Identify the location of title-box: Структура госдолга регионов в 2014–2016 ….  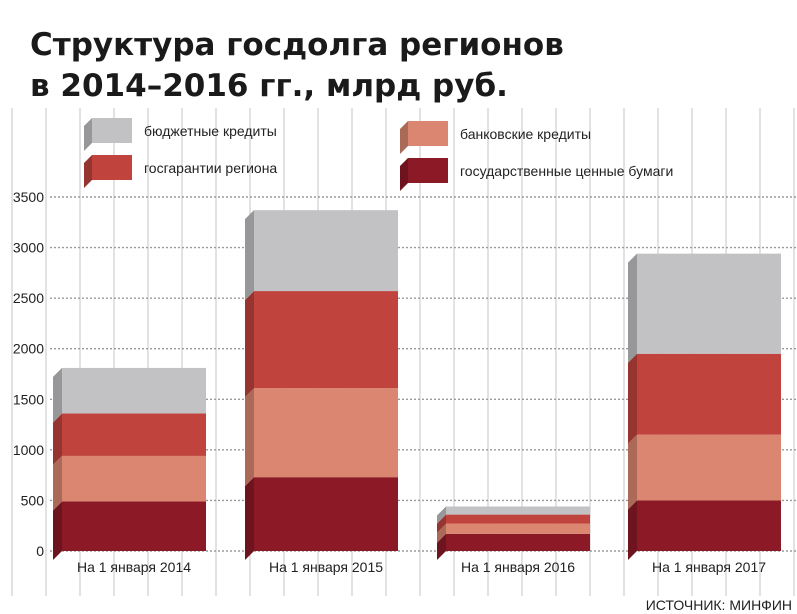
(387, 63).